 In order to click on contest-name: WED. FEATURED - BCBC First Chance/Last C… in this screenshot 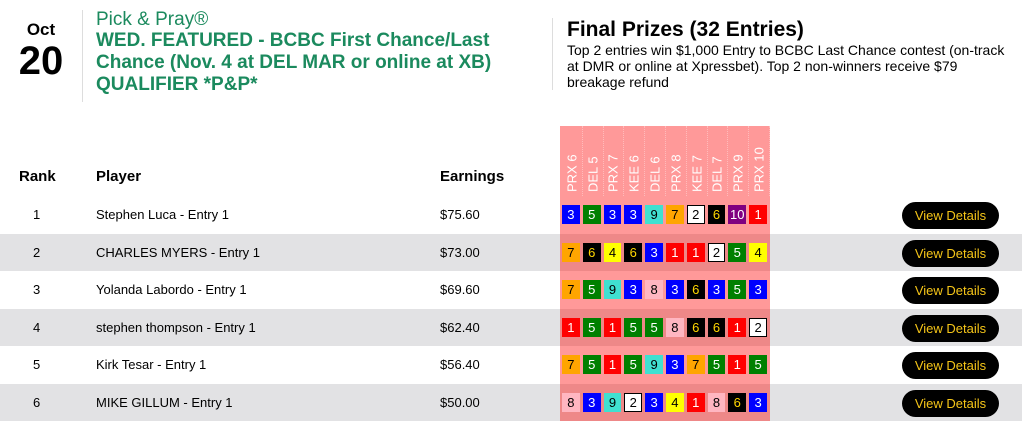, I will do `click(321, 63)`.